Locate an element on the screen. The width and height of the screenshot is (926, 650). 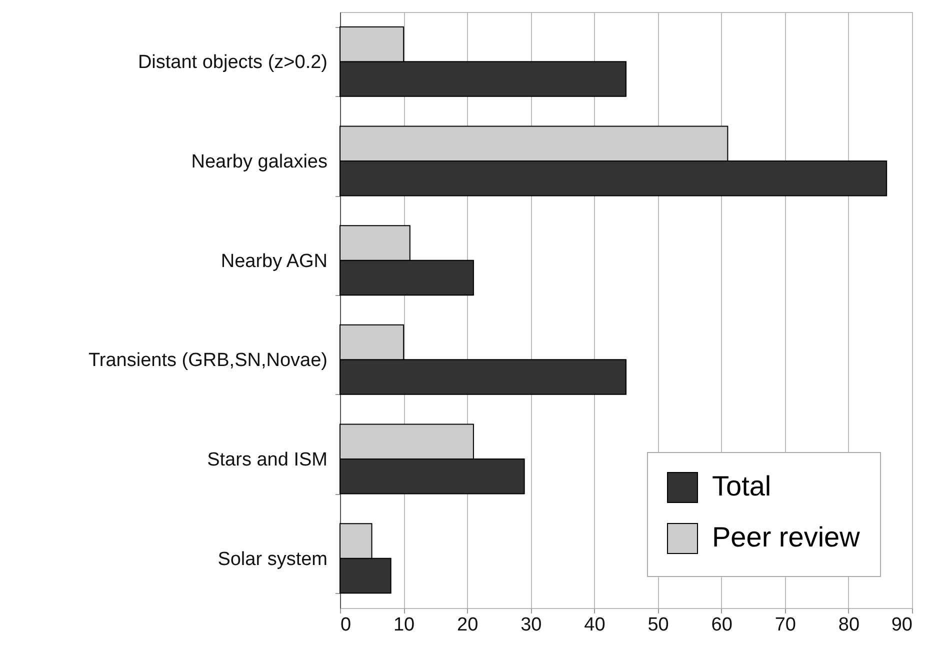
x-tick-label: 0 is located at coordinates (346, 625).